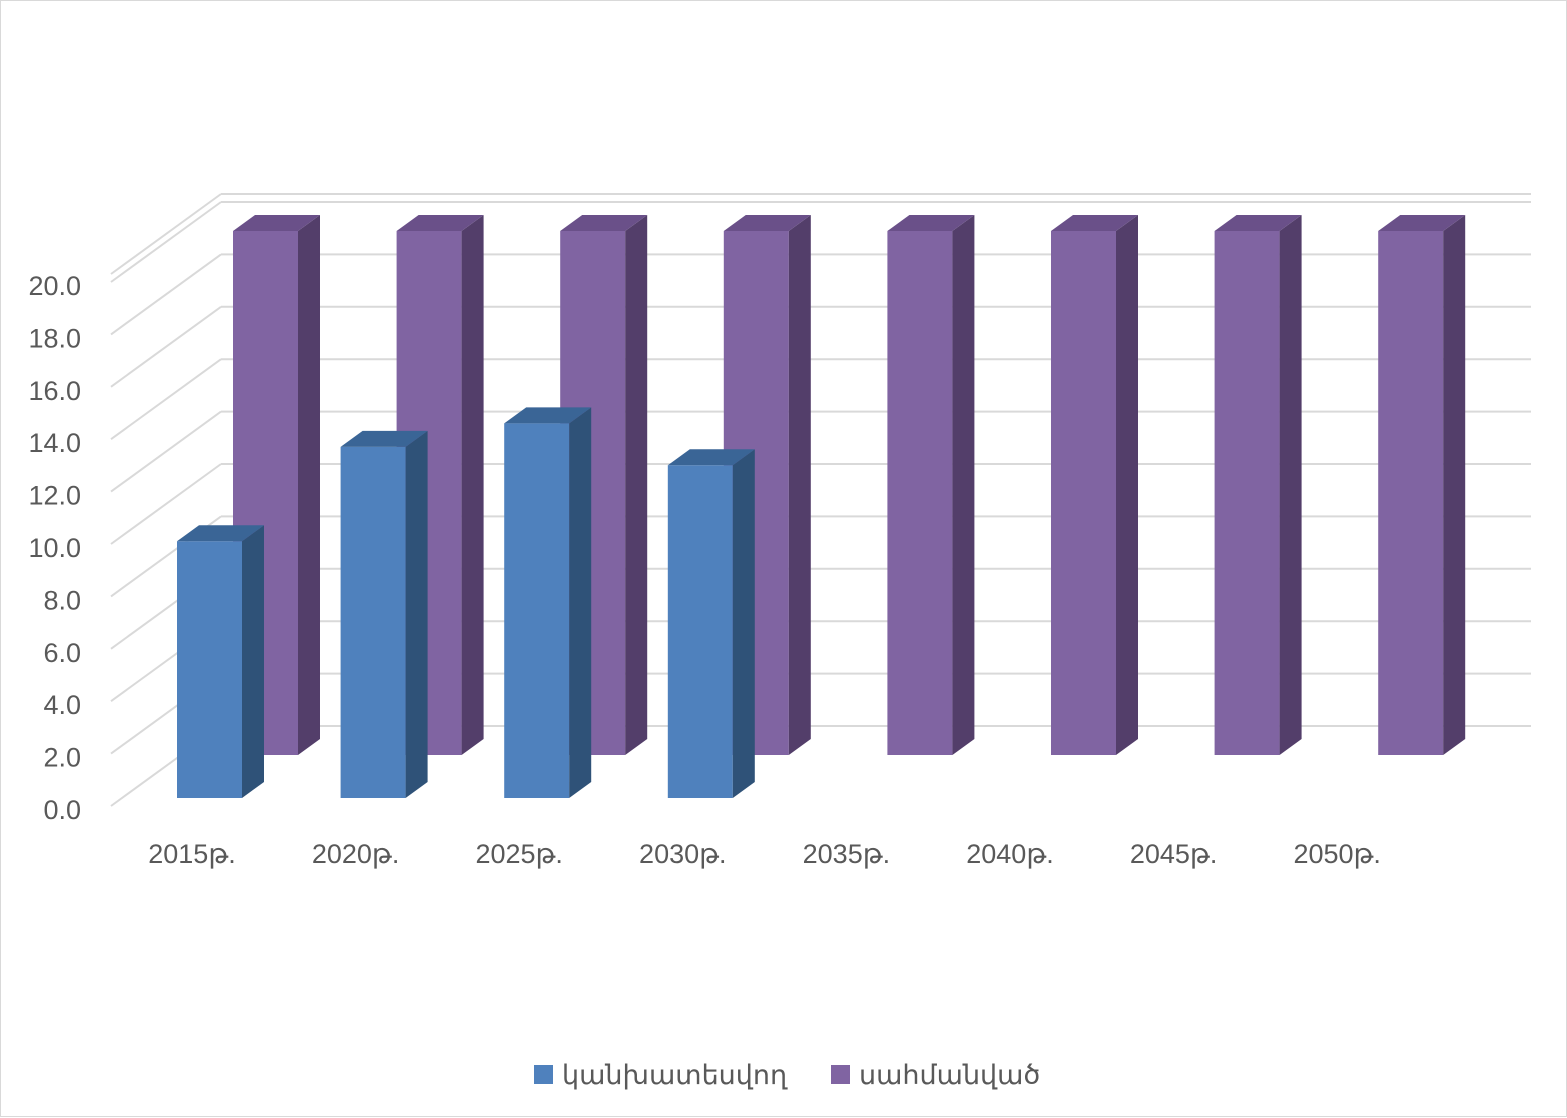 The height and width of the screenshot is (1118, 1567). I want to click on y-tick-label: 6.0, so click(62, 653).